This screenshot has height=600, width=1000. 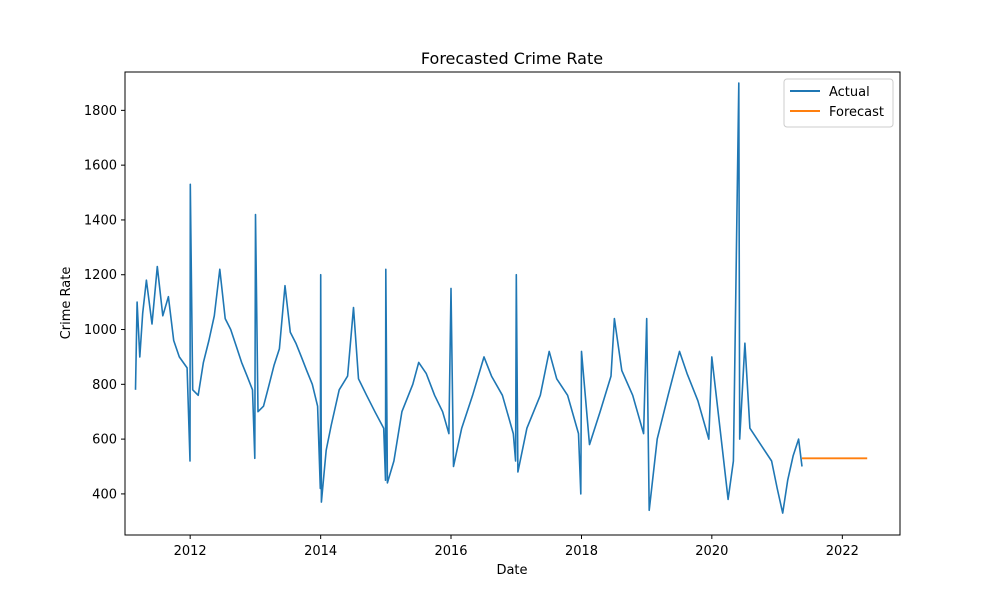 I want to click on chart-title: Forecasted Crime Rate, so click(x=512, y=58).